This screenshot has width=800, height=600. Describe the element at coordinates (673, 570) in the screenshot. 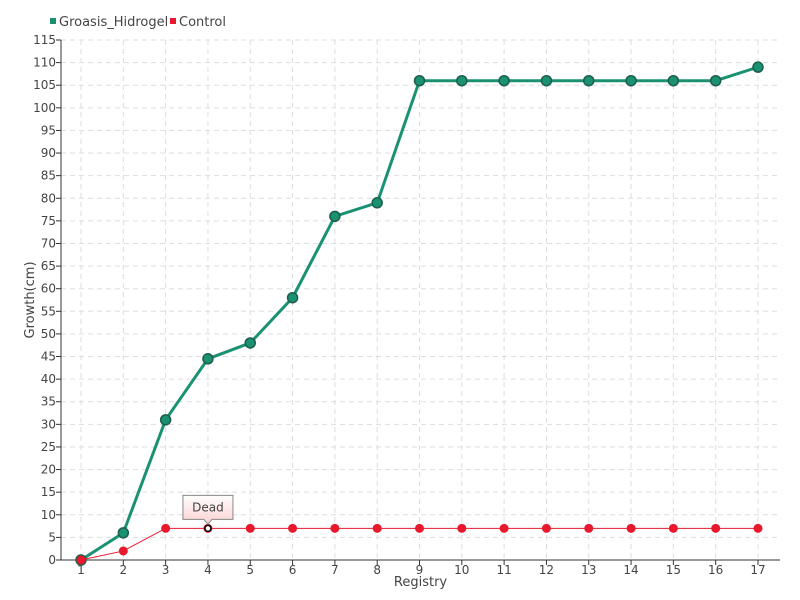

I see `x-tick-label: 15` at that location.